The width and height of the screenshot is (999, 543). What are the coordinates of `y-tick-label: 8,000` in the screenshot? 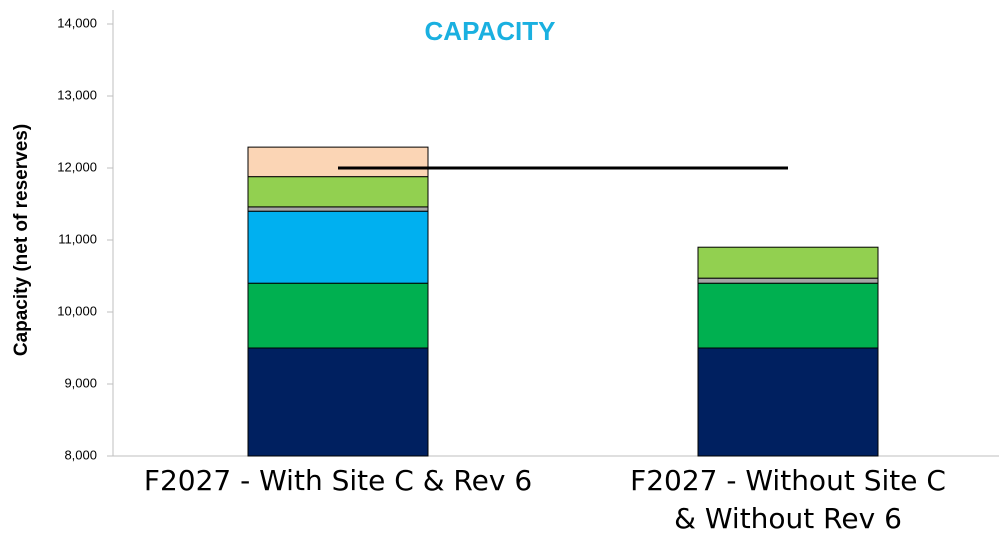 It's located at (80, 454).